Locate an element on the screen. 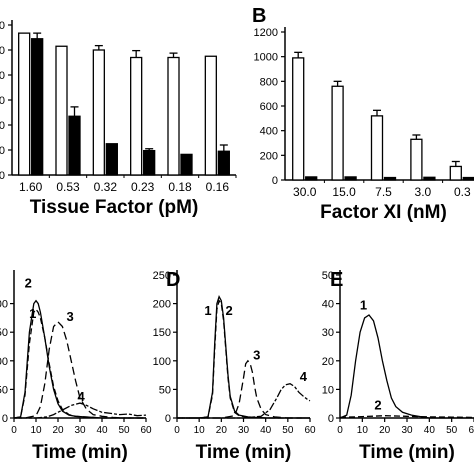 This screenshot has width=474, height=474. y-tick-label: 250 is located at coordinates (162, 276).